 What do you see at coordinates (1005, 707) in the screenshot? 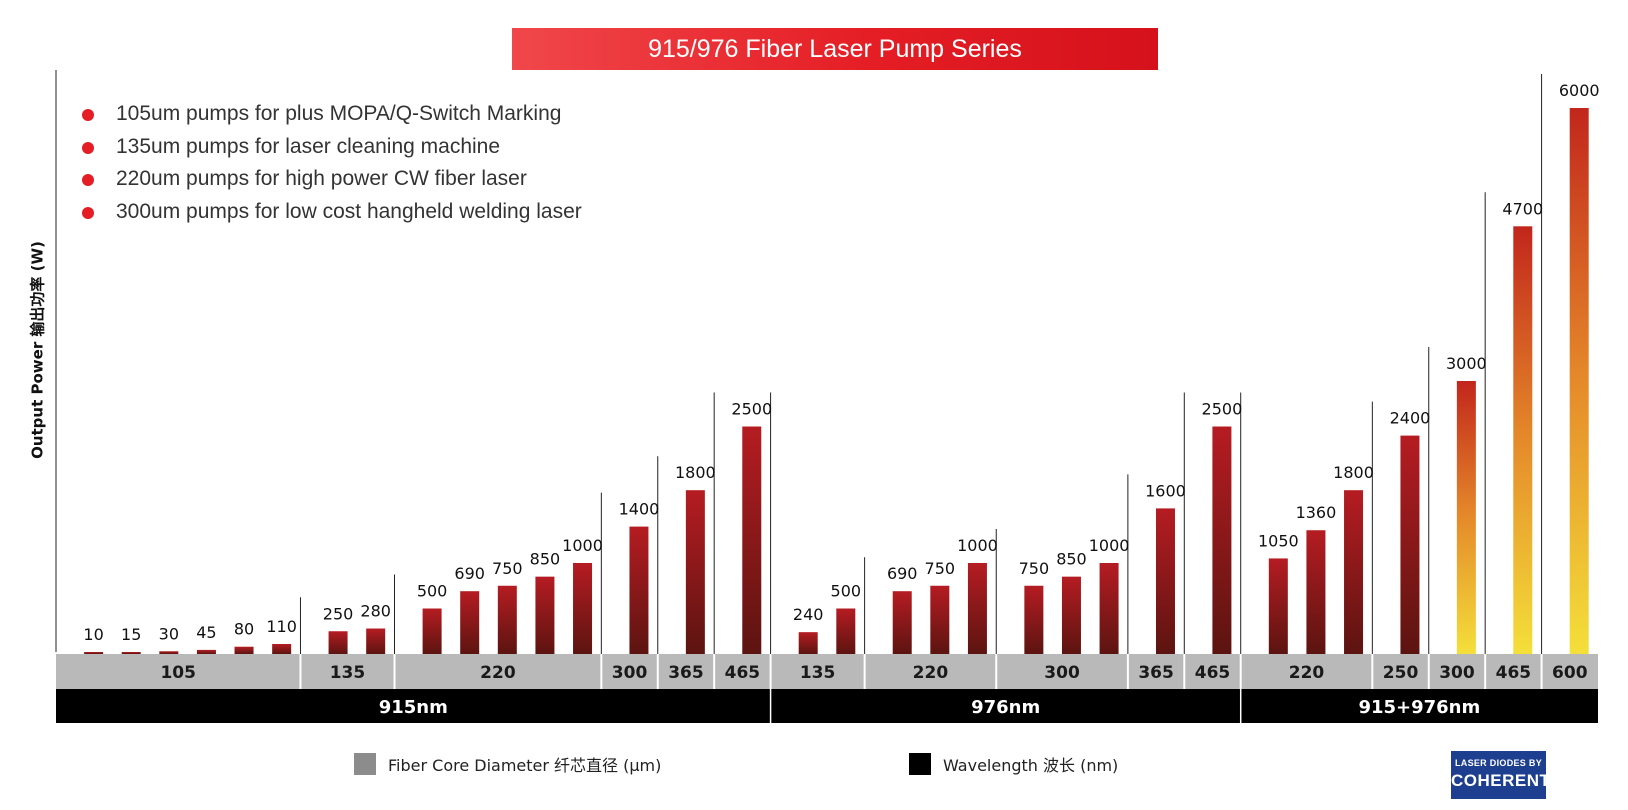
I see `wavelength-label: 976nm` at bounding box center [1005, 707].